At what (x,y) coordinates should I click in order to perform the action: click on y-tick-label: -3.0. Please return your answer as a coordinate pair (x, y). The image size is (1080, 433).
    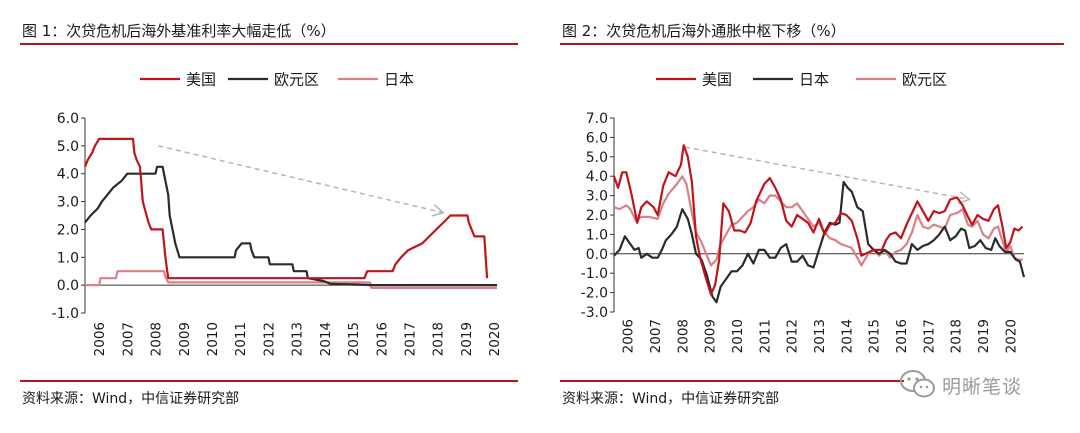
    Looking at the image, I should click on (594, 313).